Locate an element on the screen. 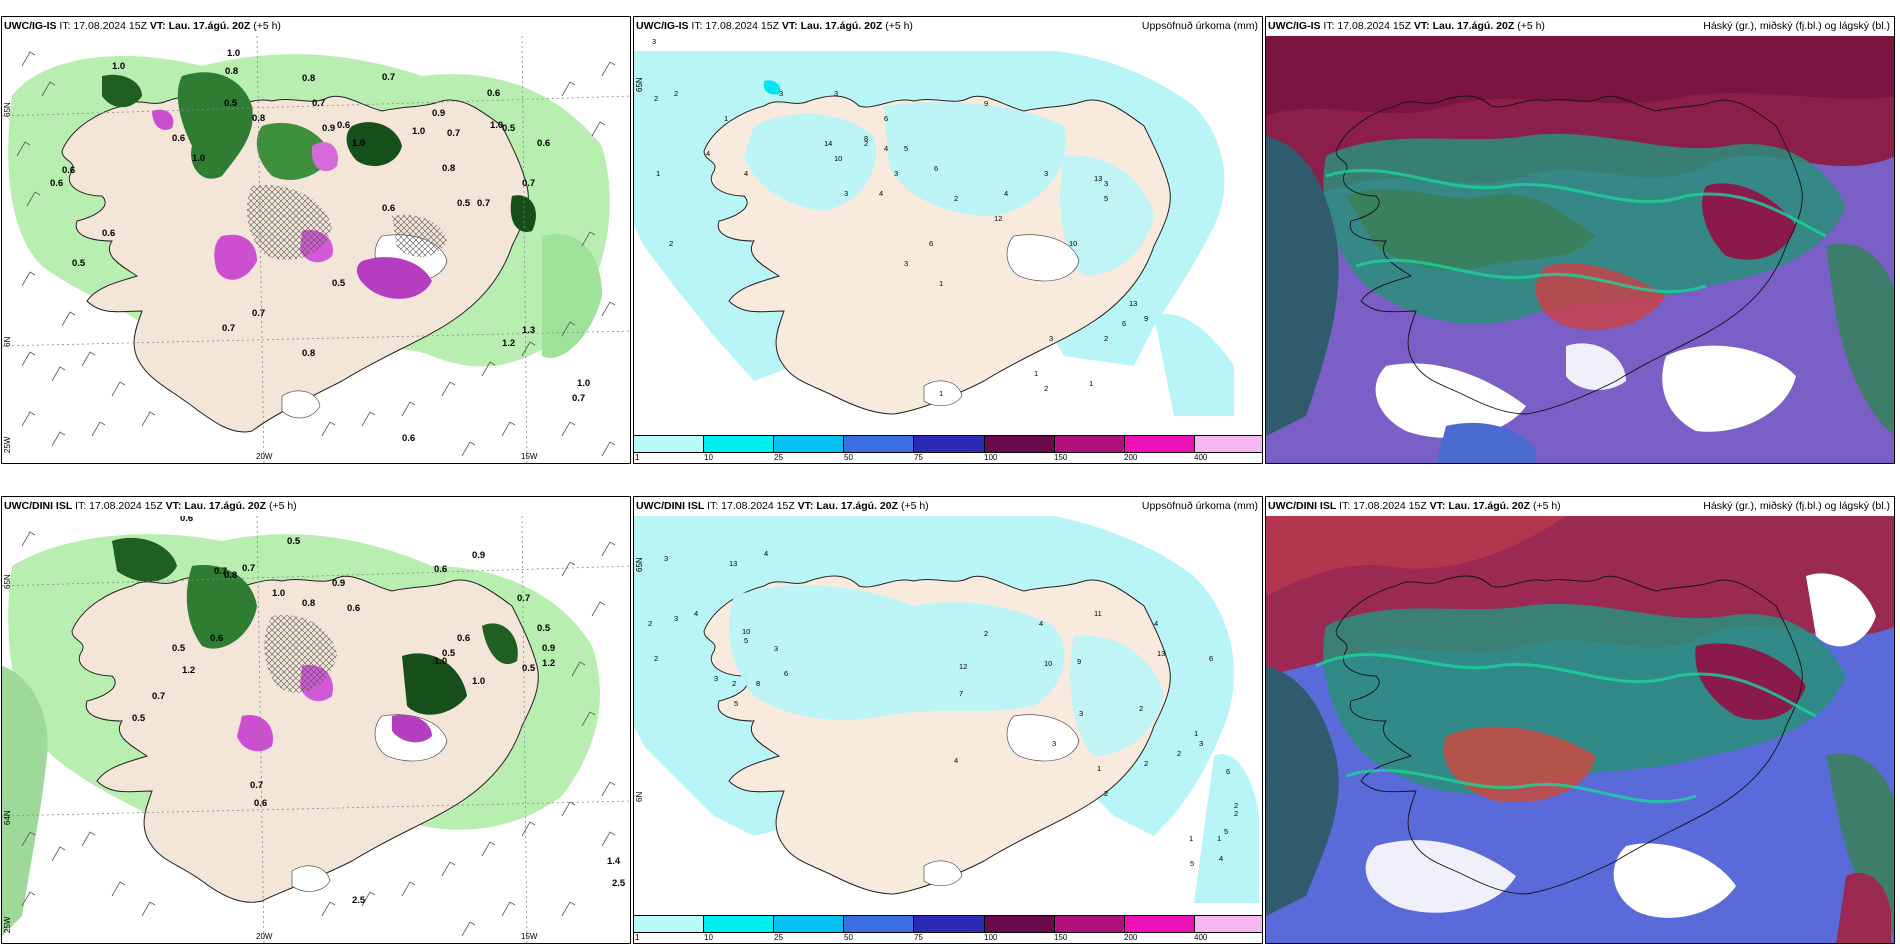 The image size is (1900, 950). map-value-label: 0.9 is located at coordinates (328, 128).